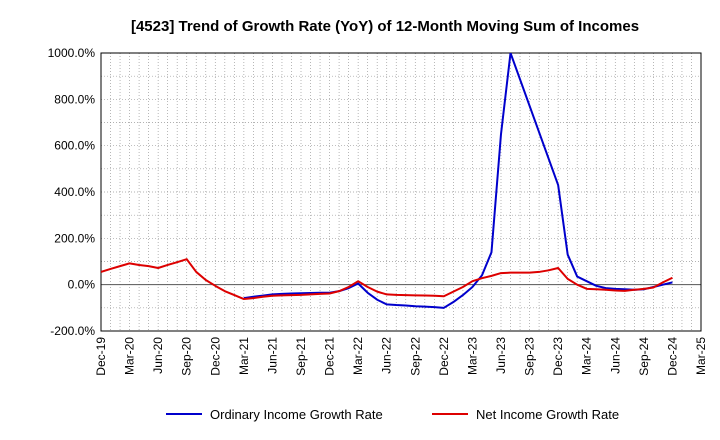 This screenshot has height=440, width=720. Describe the element at coordinates (501, 355) in the screenshot. I see `x-tick-label: Jun-23` at that location.